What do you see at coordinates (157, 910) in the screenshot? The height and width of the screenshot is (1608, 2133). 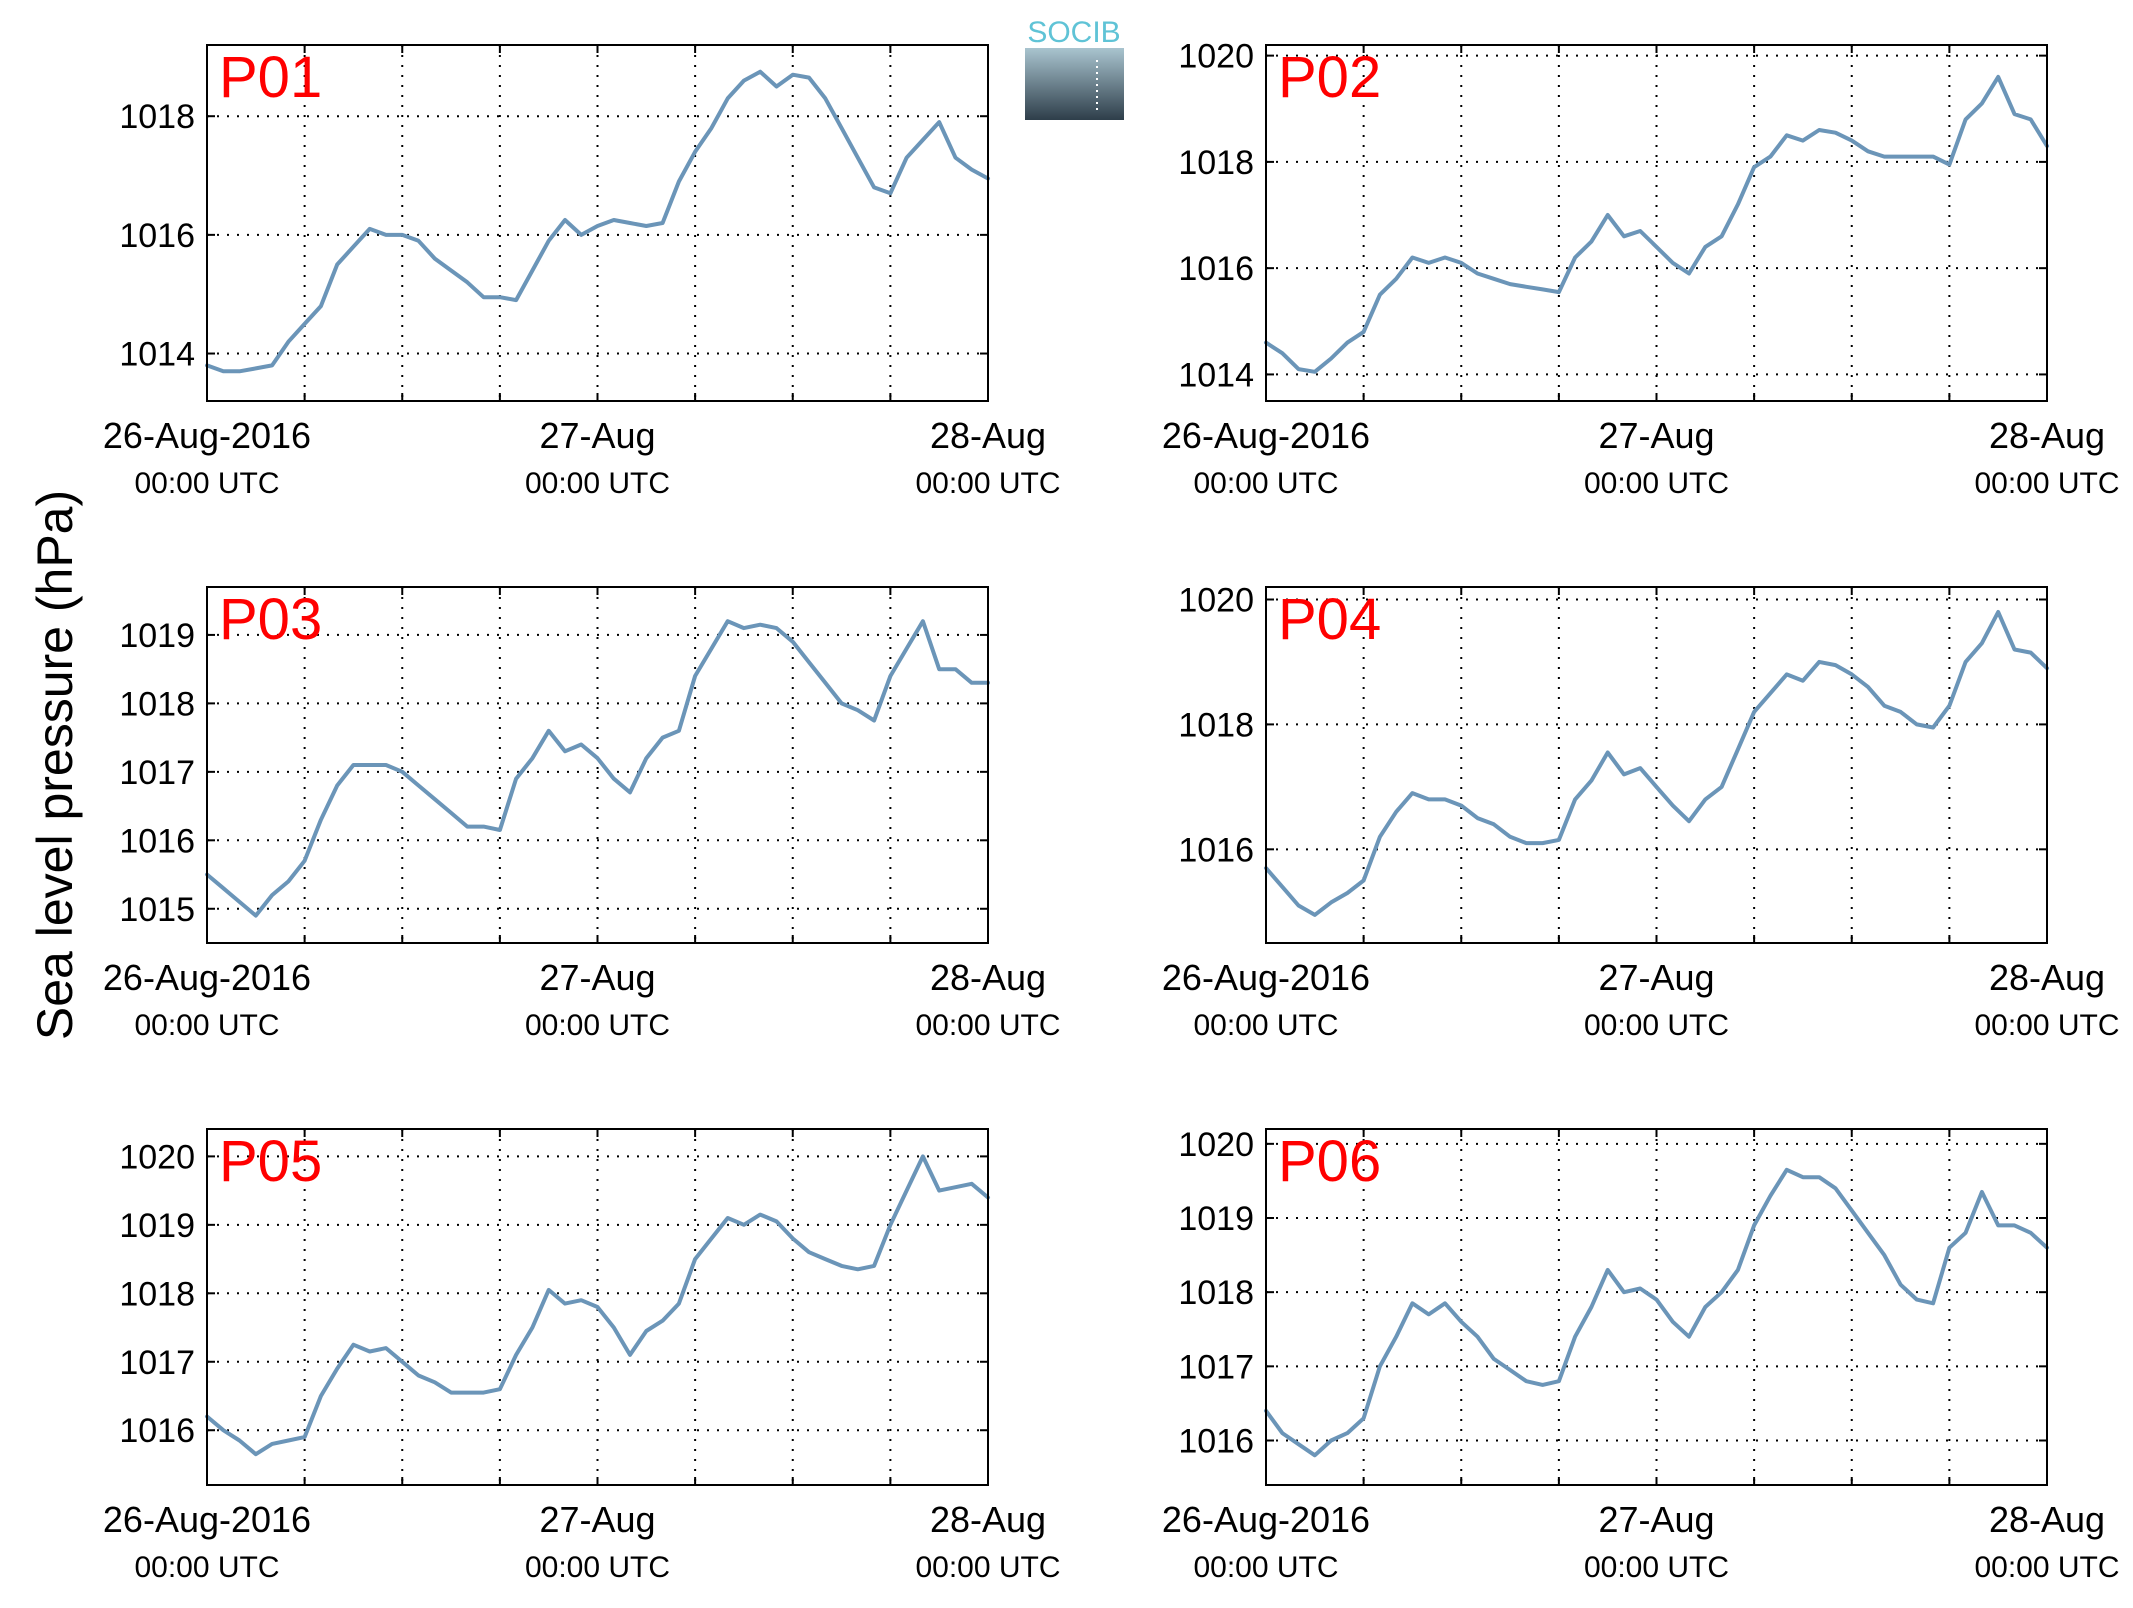 I see `y-tick-label: 1015` at bounding box center [157, 910].